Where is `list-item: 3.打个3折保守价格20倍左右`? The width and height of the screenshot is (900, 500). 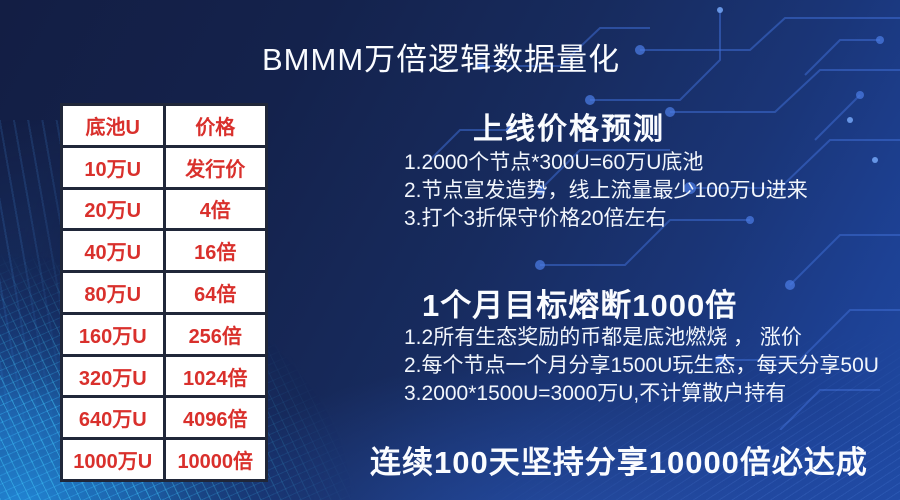 list-item: 3.打个3折保守价格20倍左右 is located at coordinates (535, 218).